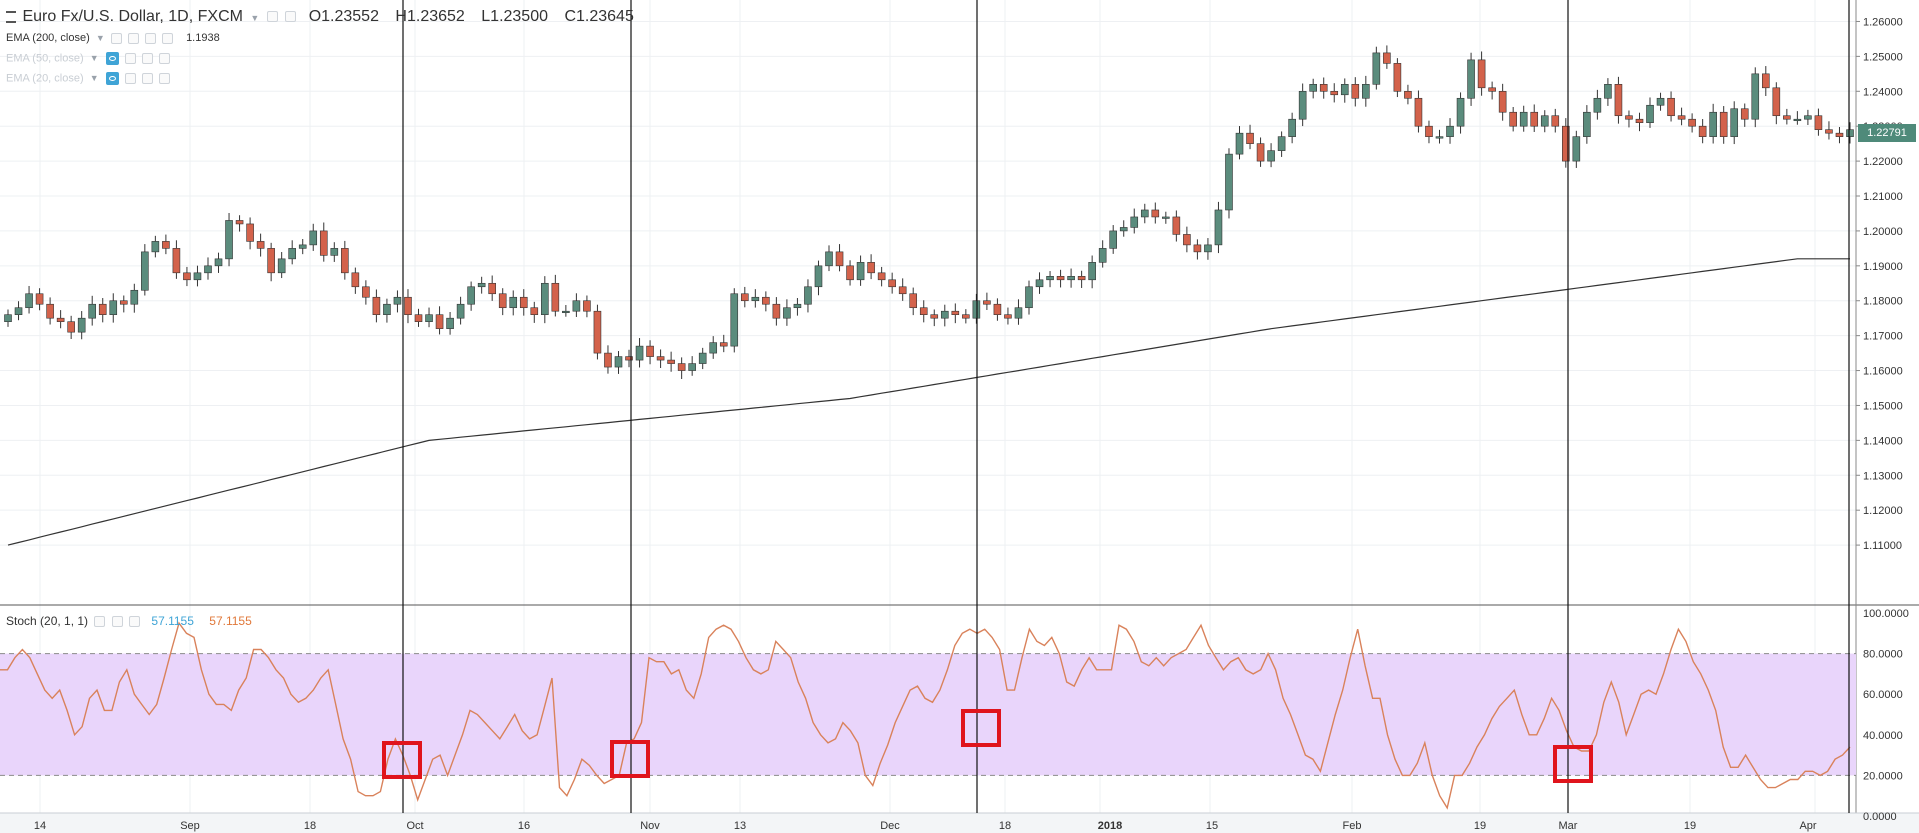 The height and width of the screenshot is (833, 1919). I want to click on ema50-label: EMA (50, close), so click(45, 58).